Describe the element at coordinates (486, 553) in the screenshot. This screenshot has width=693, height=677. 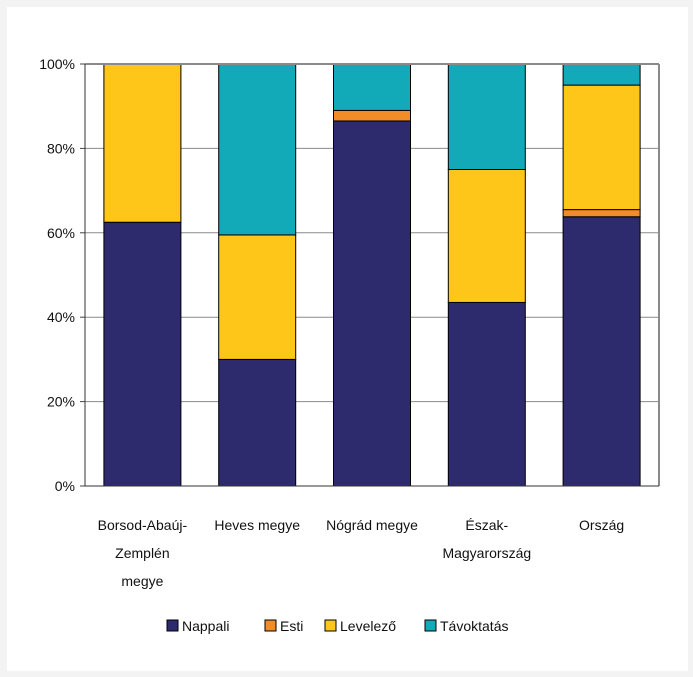
I see `x-tick-label: Magyarország` at that location.